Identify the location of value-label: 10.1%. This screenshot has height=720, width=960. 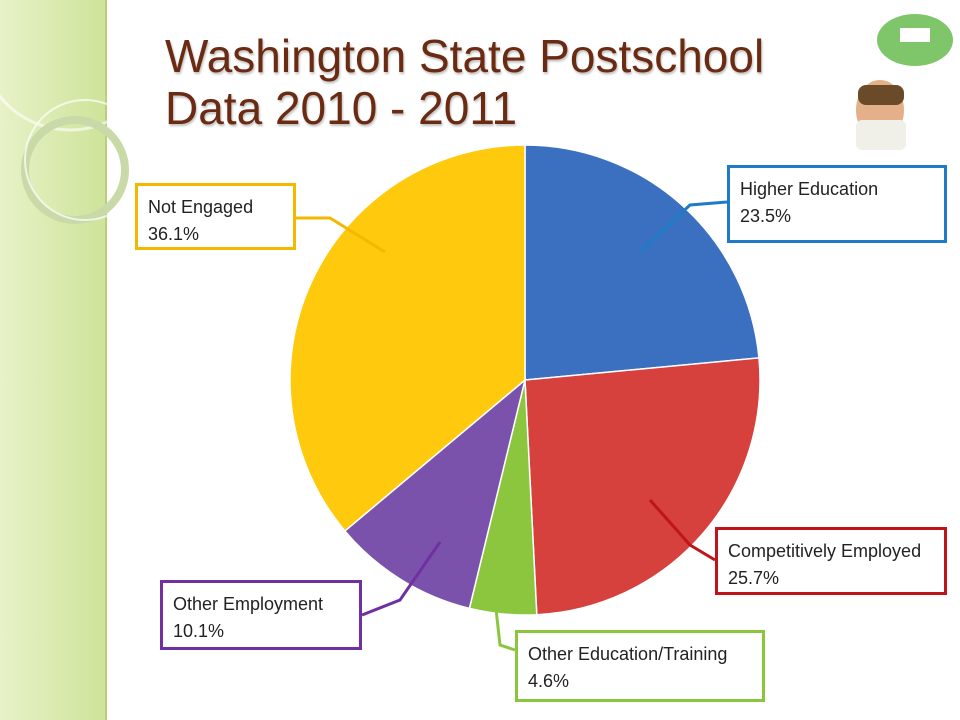
(199, 631).